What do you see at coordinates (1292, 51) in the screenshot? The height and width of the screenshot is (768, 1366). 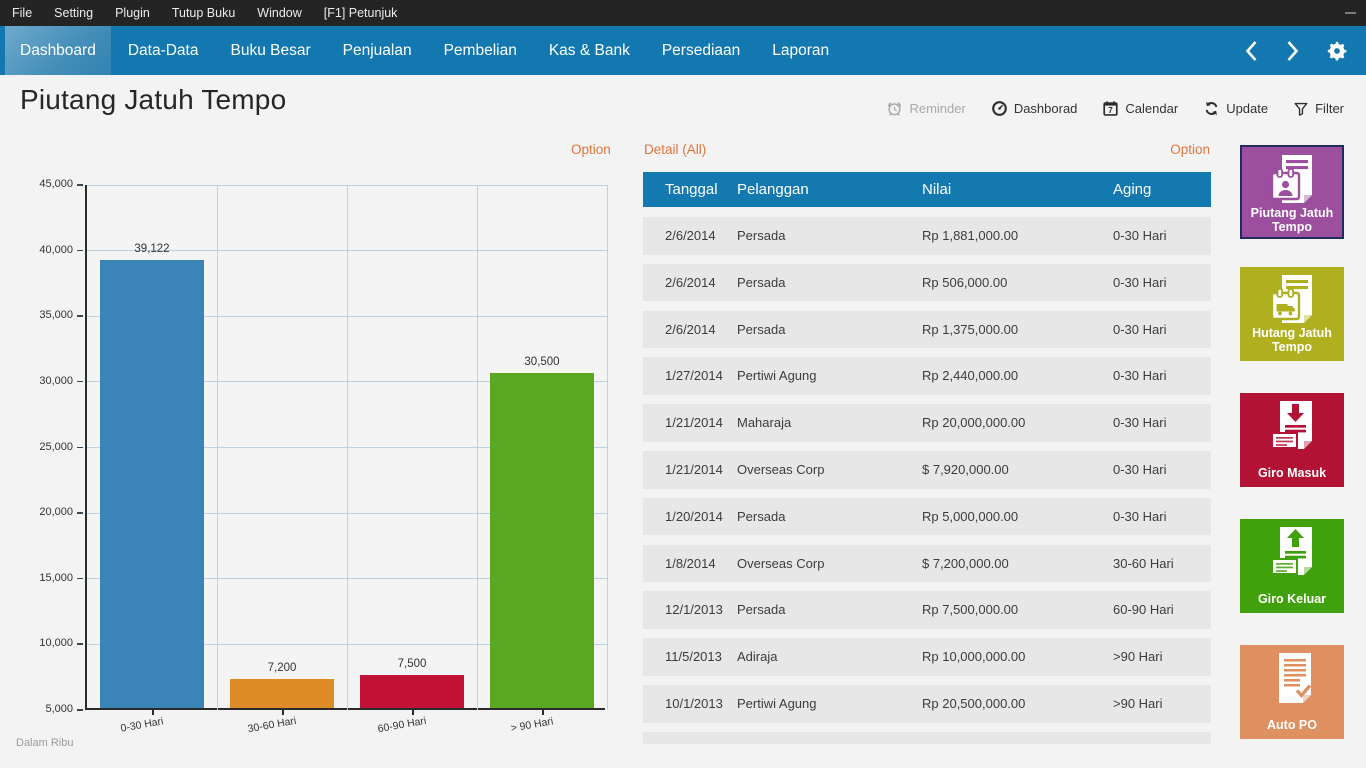 I see `chevron-right-icon` at bounding box center [1292, 51].